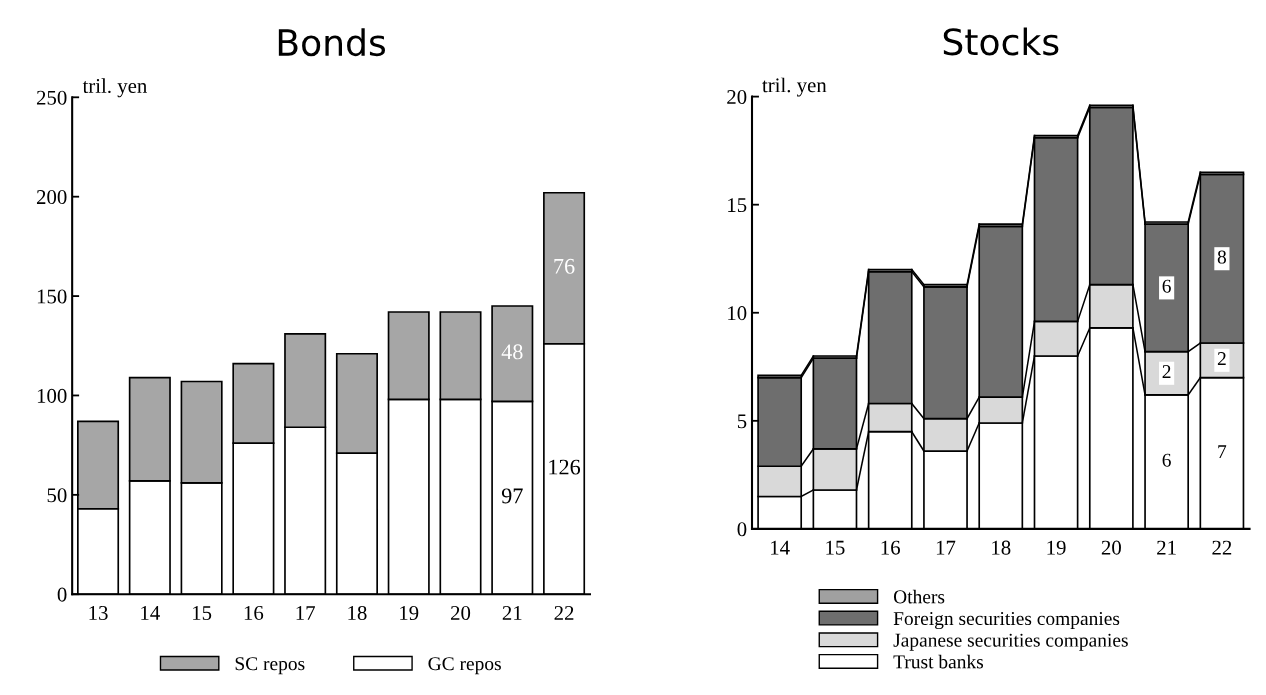 The width and height of the screenshot is (1266, 695). Describe the element at coordinates (1001, 41) in the screenshot. I see `chart-title: Stocks` at that location.